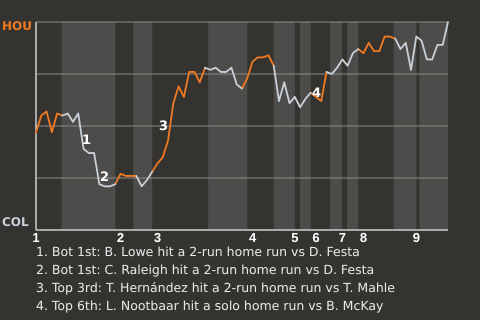 This screenshot has height=320, width=480. I want to click on text: 2. Bot 1st: C. Raleigh hit a 2-run home run vs D. Festa, so click(205, 269).